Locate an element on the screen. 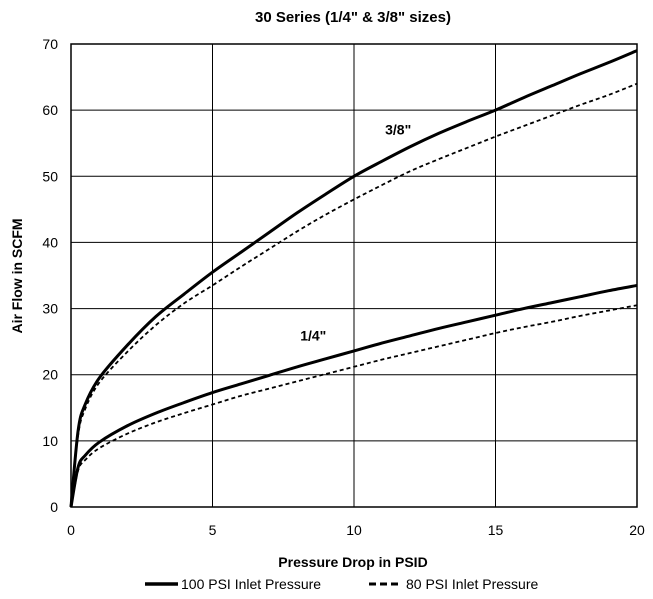 The width and height of the screenshot is (653, 599). x-axis-label: Pressure Drop in PSID is located at coordinates (352, 562).